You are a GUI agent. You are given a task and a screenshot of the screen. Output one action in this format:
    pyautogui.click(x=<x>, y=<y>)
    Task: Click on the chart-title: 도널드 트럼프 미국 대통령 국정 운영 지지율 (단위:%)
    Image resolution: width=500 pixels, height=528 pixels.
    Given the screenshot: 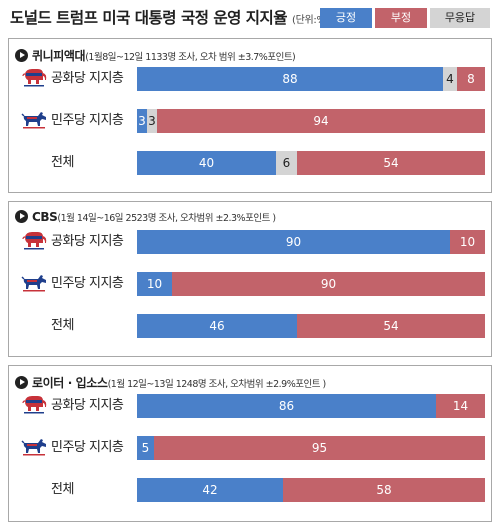 What is the action you would take?
    pyautogui.click(x=170, y=18)
    